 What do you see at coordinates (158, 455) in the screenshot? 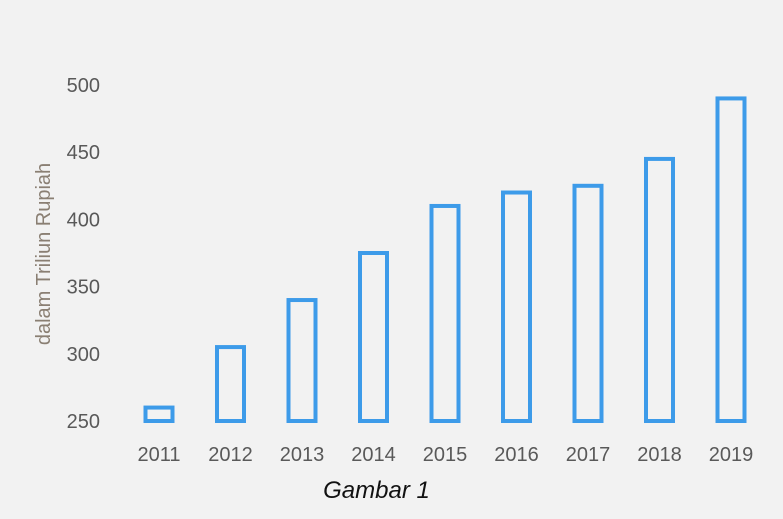
I see `x-tick-label-2011: 2011` at bounding box center [158, 455].